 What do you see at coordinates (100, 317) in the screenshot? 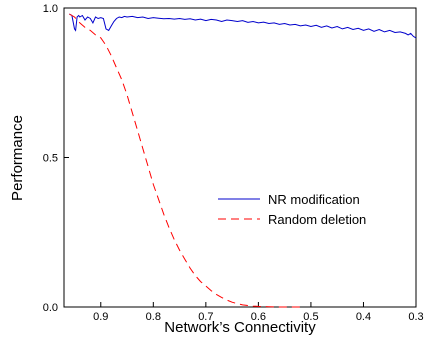
I see `x-tick-label: 0.9` at bounding box center [100, 317].